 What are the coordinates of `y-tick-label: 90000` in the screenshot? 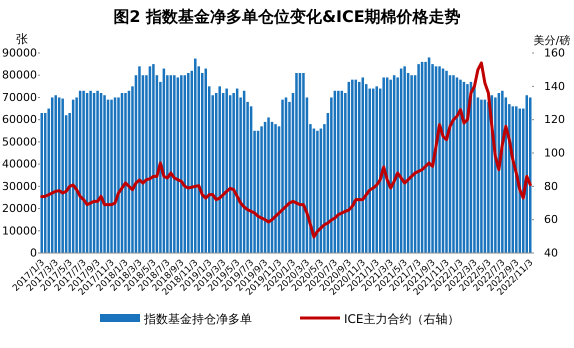 It's located at (19, 53).